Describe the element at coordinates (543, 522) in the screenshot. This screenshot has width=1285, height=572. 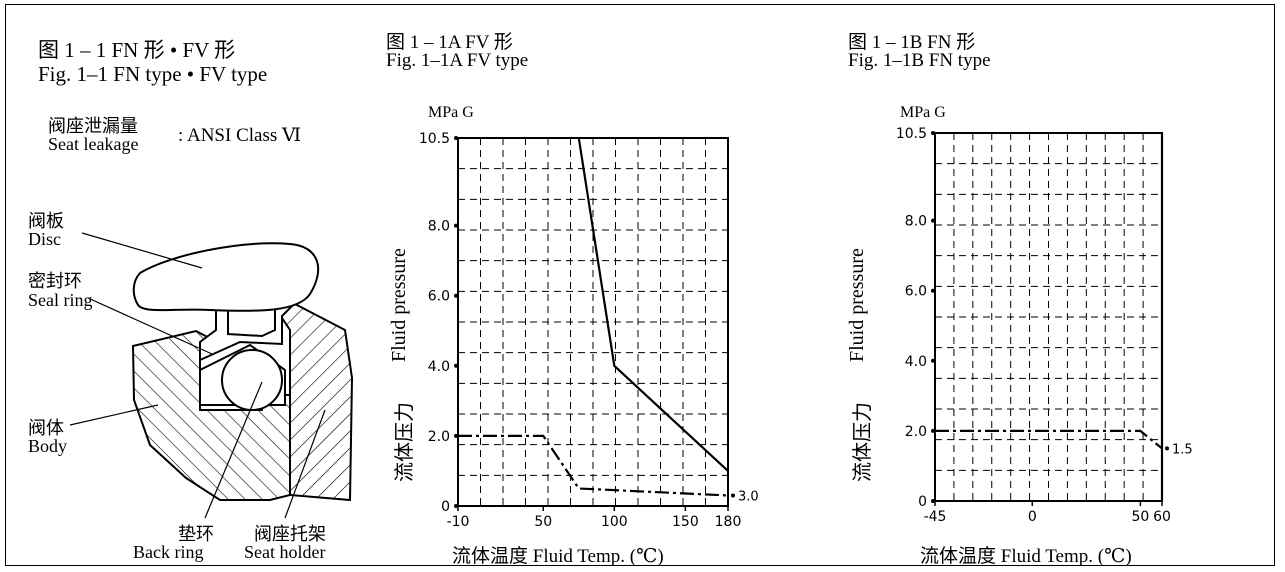
I see `chart-a-xtick-label: 50` at that location.